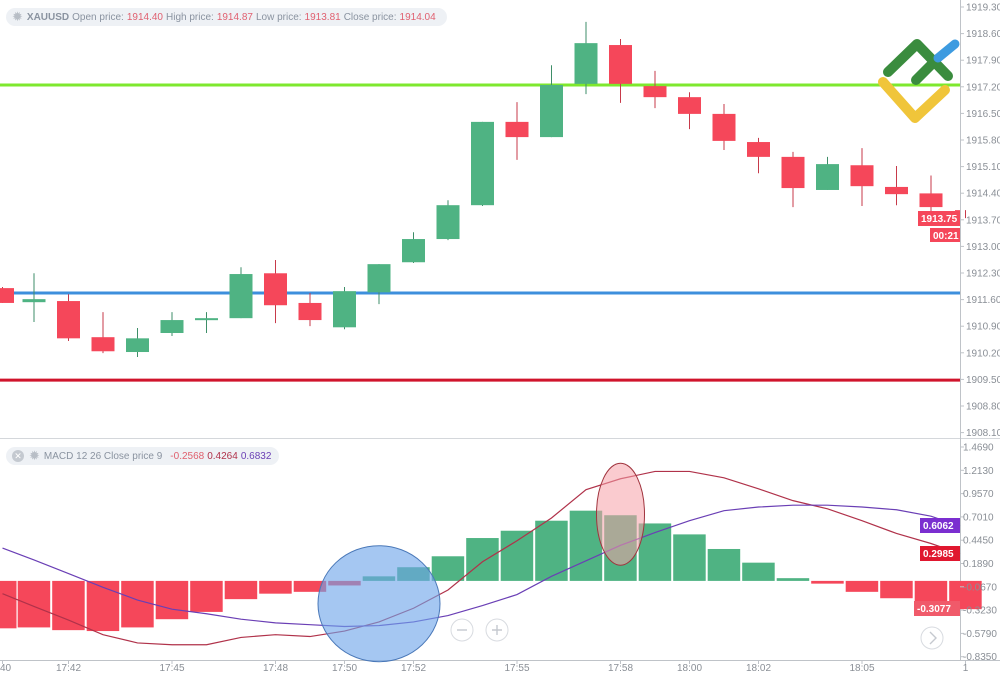 The width and height of the screenshot is (1000, 678). Describe the element at coordinates (68, 668) in the screenshot. I see `time-label: 17:42` at that location.